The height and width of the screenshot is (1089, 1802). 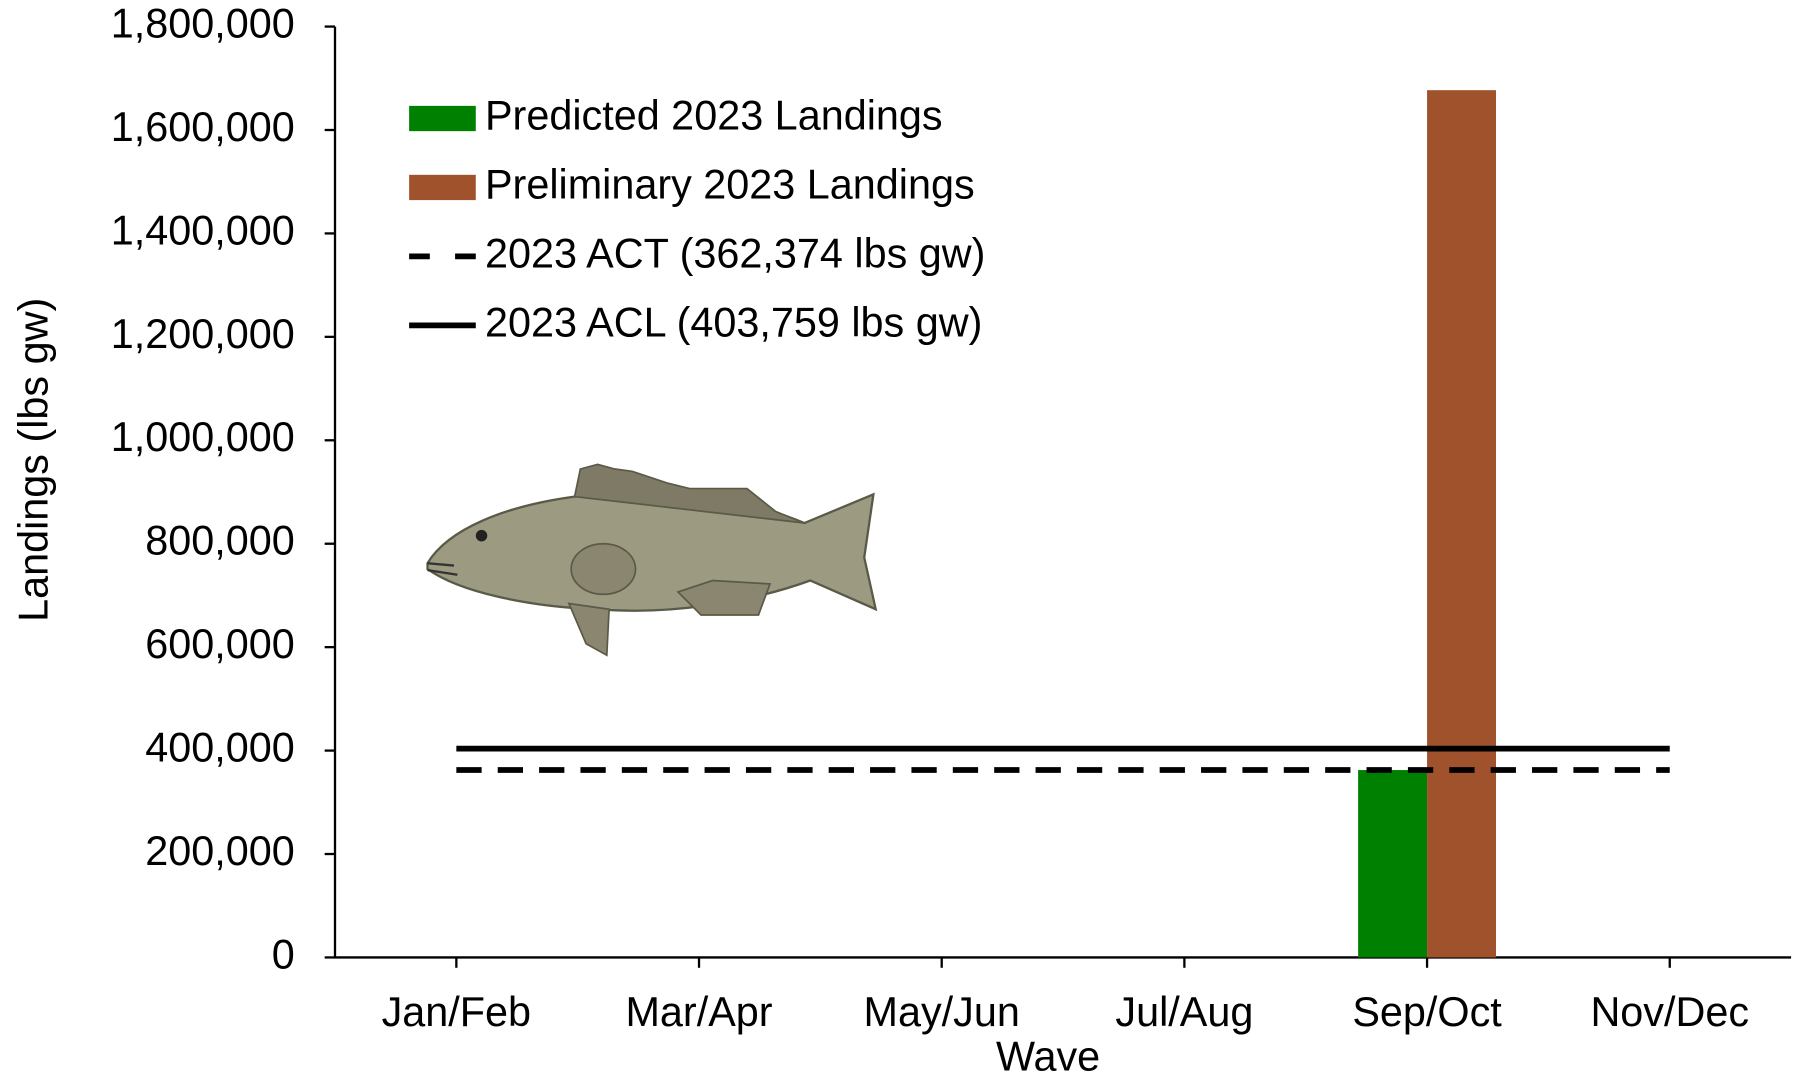 What do you see at coordinates (1669, 1012) in the screenshot?
I see `x-tick-label: Nov/Dec` at bounding box center [1669, 1012].